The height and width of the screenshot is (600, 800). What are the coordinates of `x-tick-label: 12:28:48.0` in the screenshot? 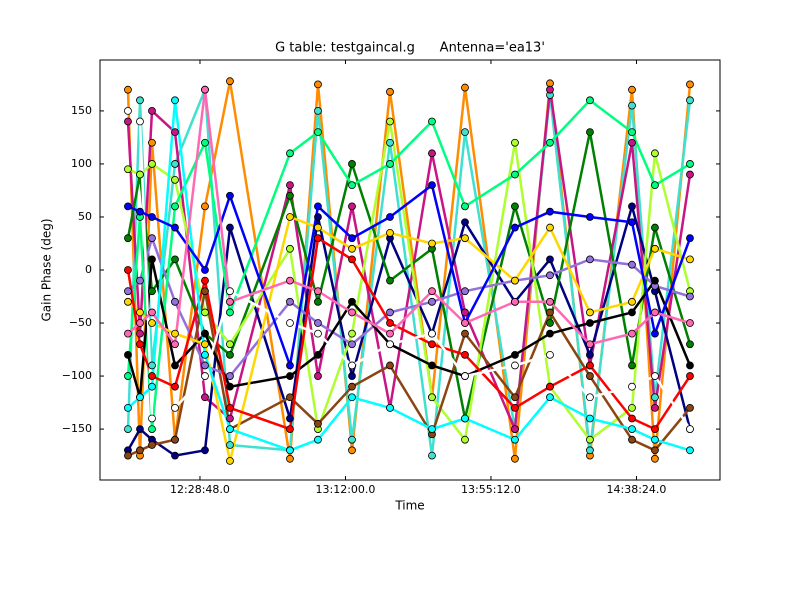 It's located at (200, 489).